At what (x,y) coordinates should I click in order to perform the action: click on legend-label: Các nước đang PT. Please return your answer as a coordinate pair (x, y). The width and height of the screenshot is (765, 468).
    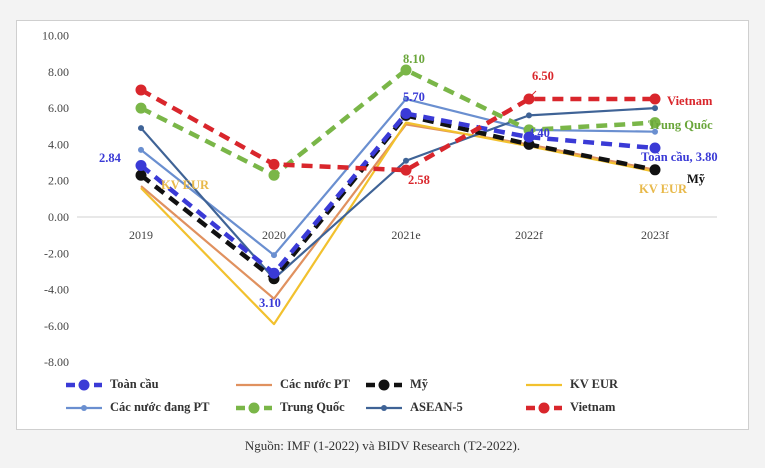
    Looking at the image, I should click on (160, 407).